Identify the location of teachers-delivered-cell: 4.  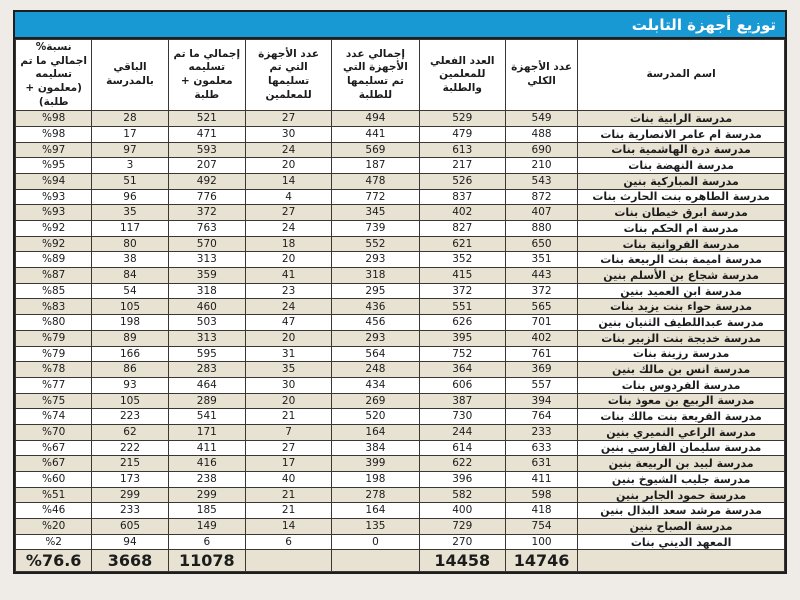
(288, 197).